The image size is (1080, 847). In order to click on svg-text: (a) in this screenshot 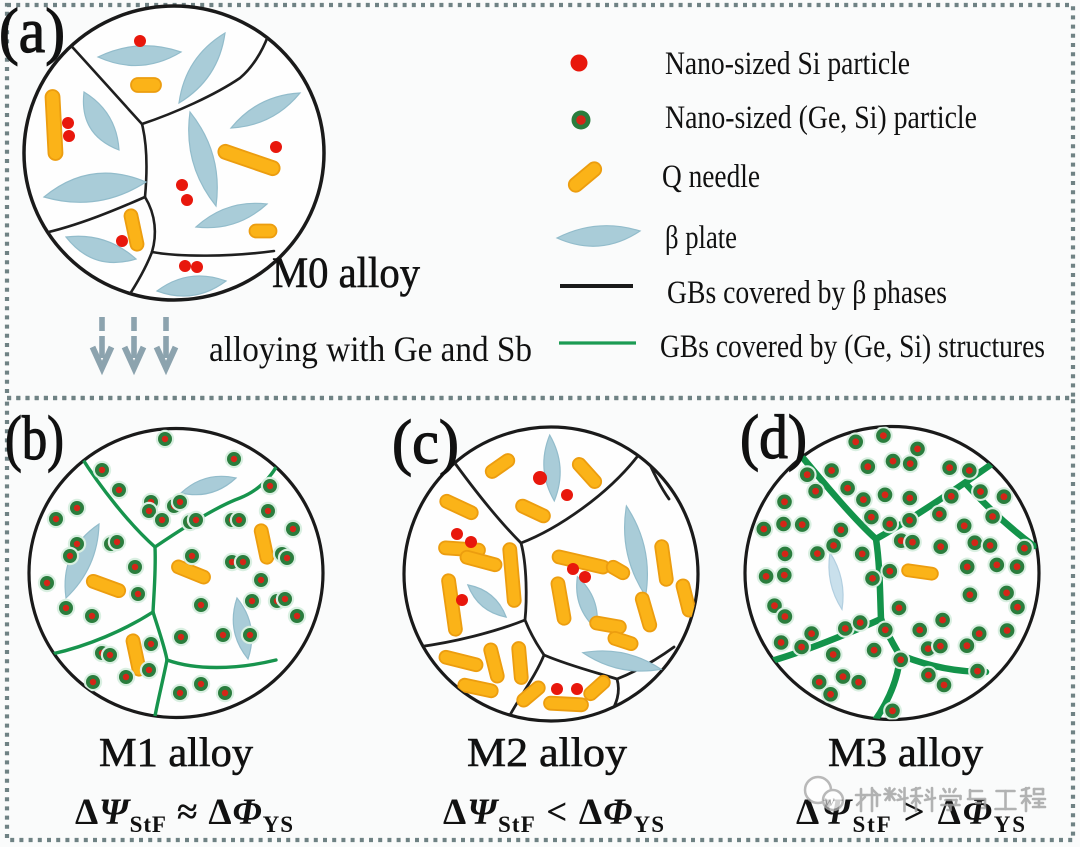, I will do `click(32, 33)`.